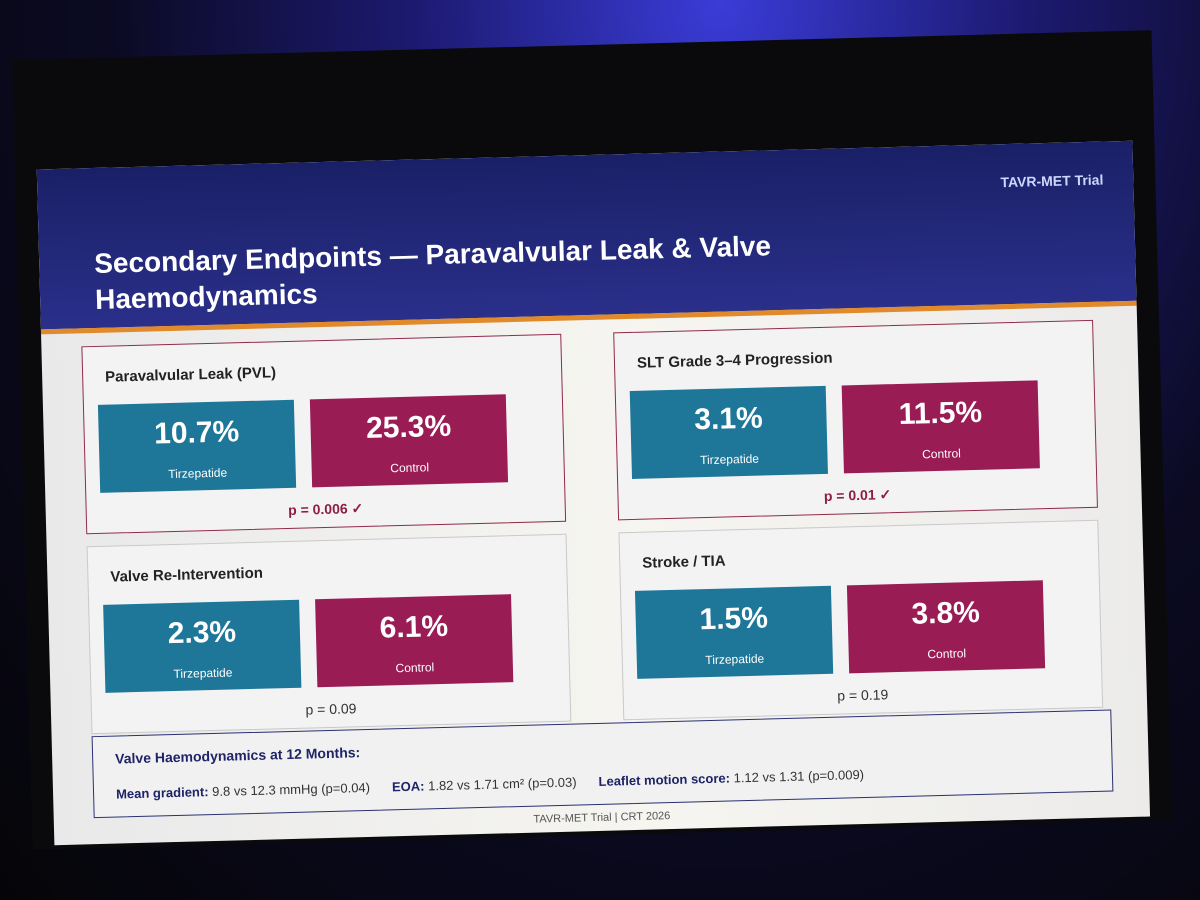 The image size is (1200, 900). I want to click on item-label: Mean gradient:, so click(162, 793).